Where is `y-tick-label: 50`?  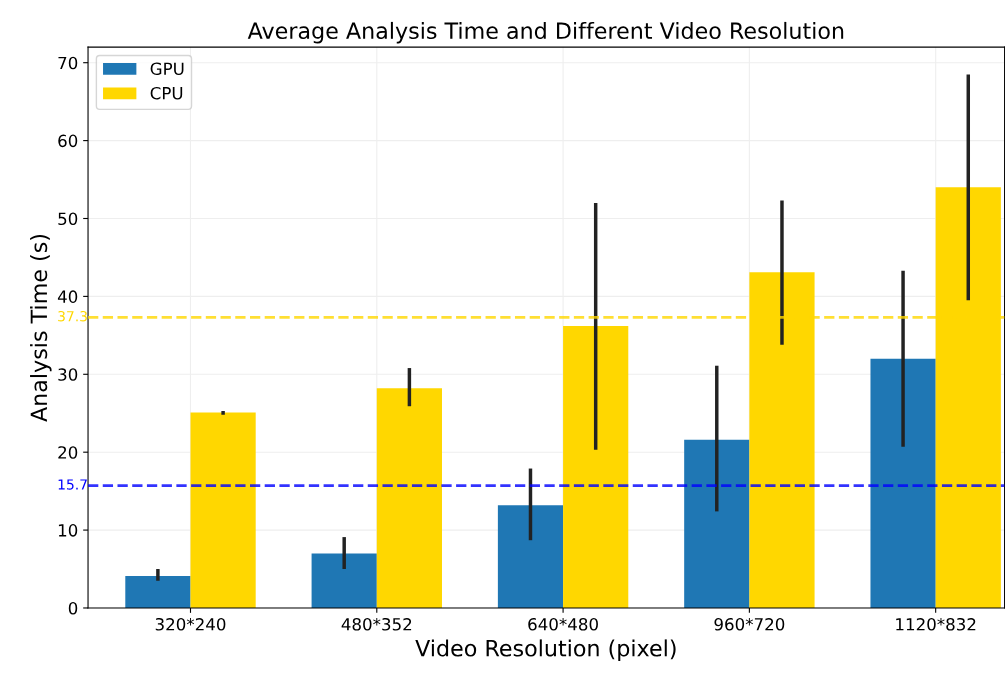 y-tick-label: 50 is located at coordinates (68, 219).